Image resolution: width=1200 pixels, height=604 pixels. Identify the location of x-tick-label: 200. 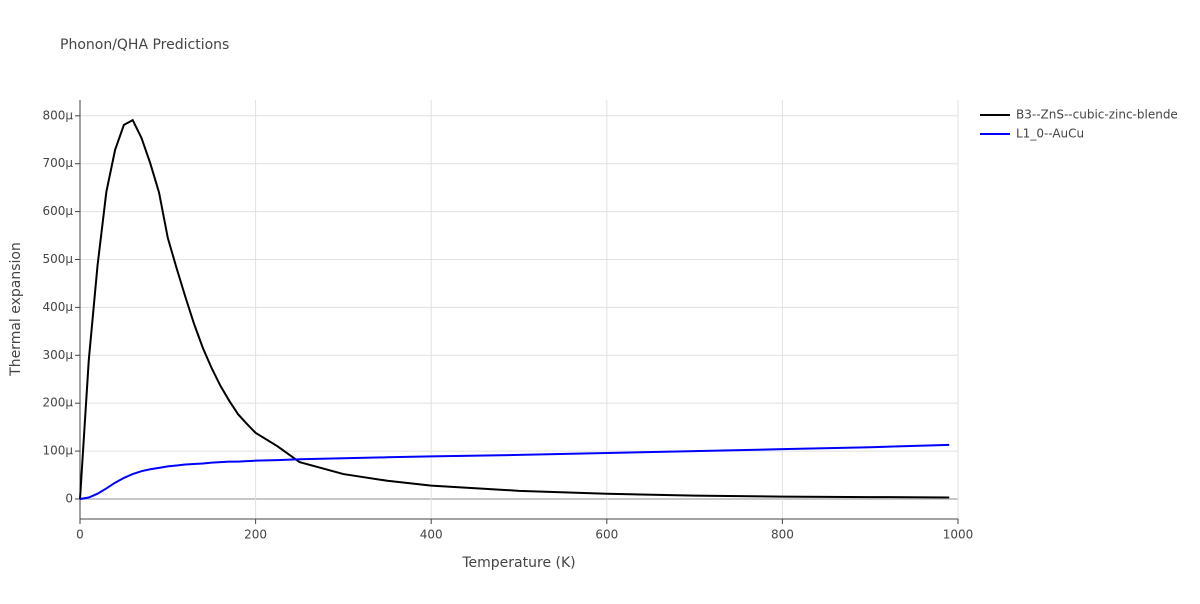
(255, 535).